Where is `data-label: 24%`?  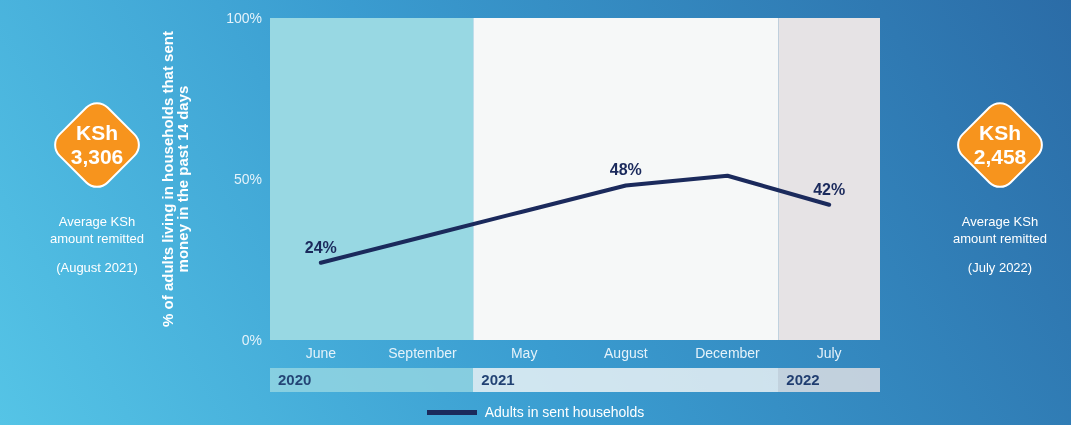
data-label: 24% is located at coordinates (320, 247).